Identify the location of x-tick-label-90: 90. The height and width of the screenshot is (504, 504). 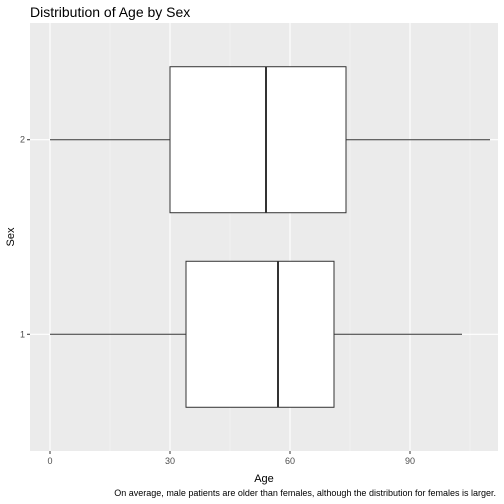
(410, 461).